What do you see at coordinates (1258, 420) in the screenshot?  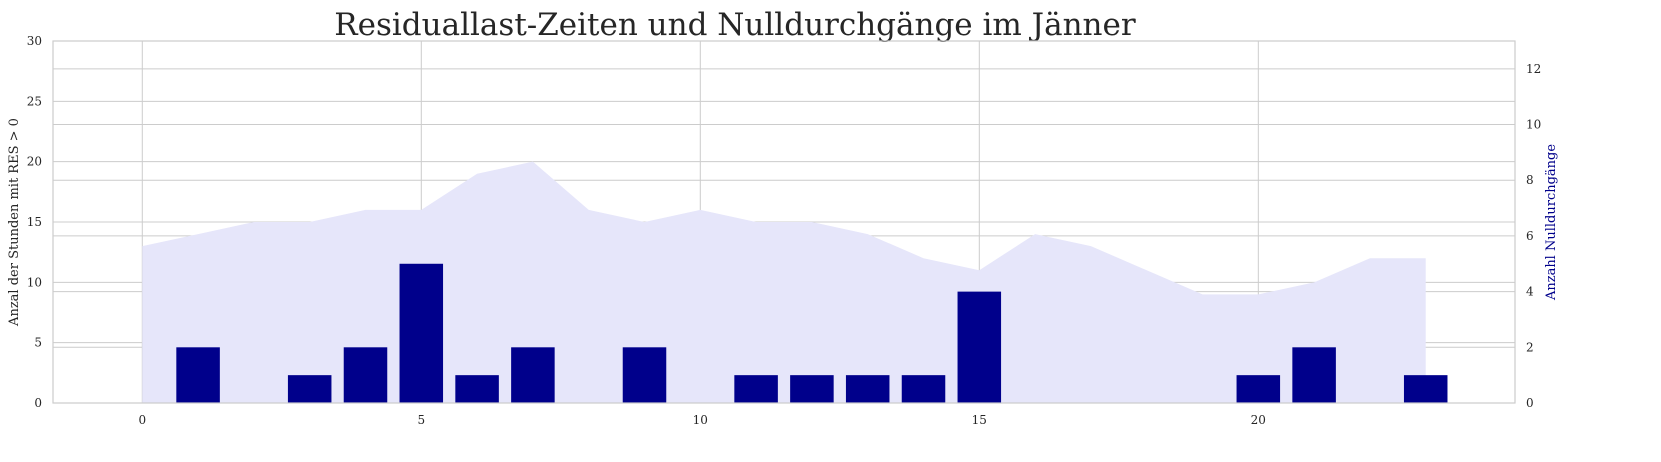 I see `x-tick-label: 20` at bounding box center [1258, 420].